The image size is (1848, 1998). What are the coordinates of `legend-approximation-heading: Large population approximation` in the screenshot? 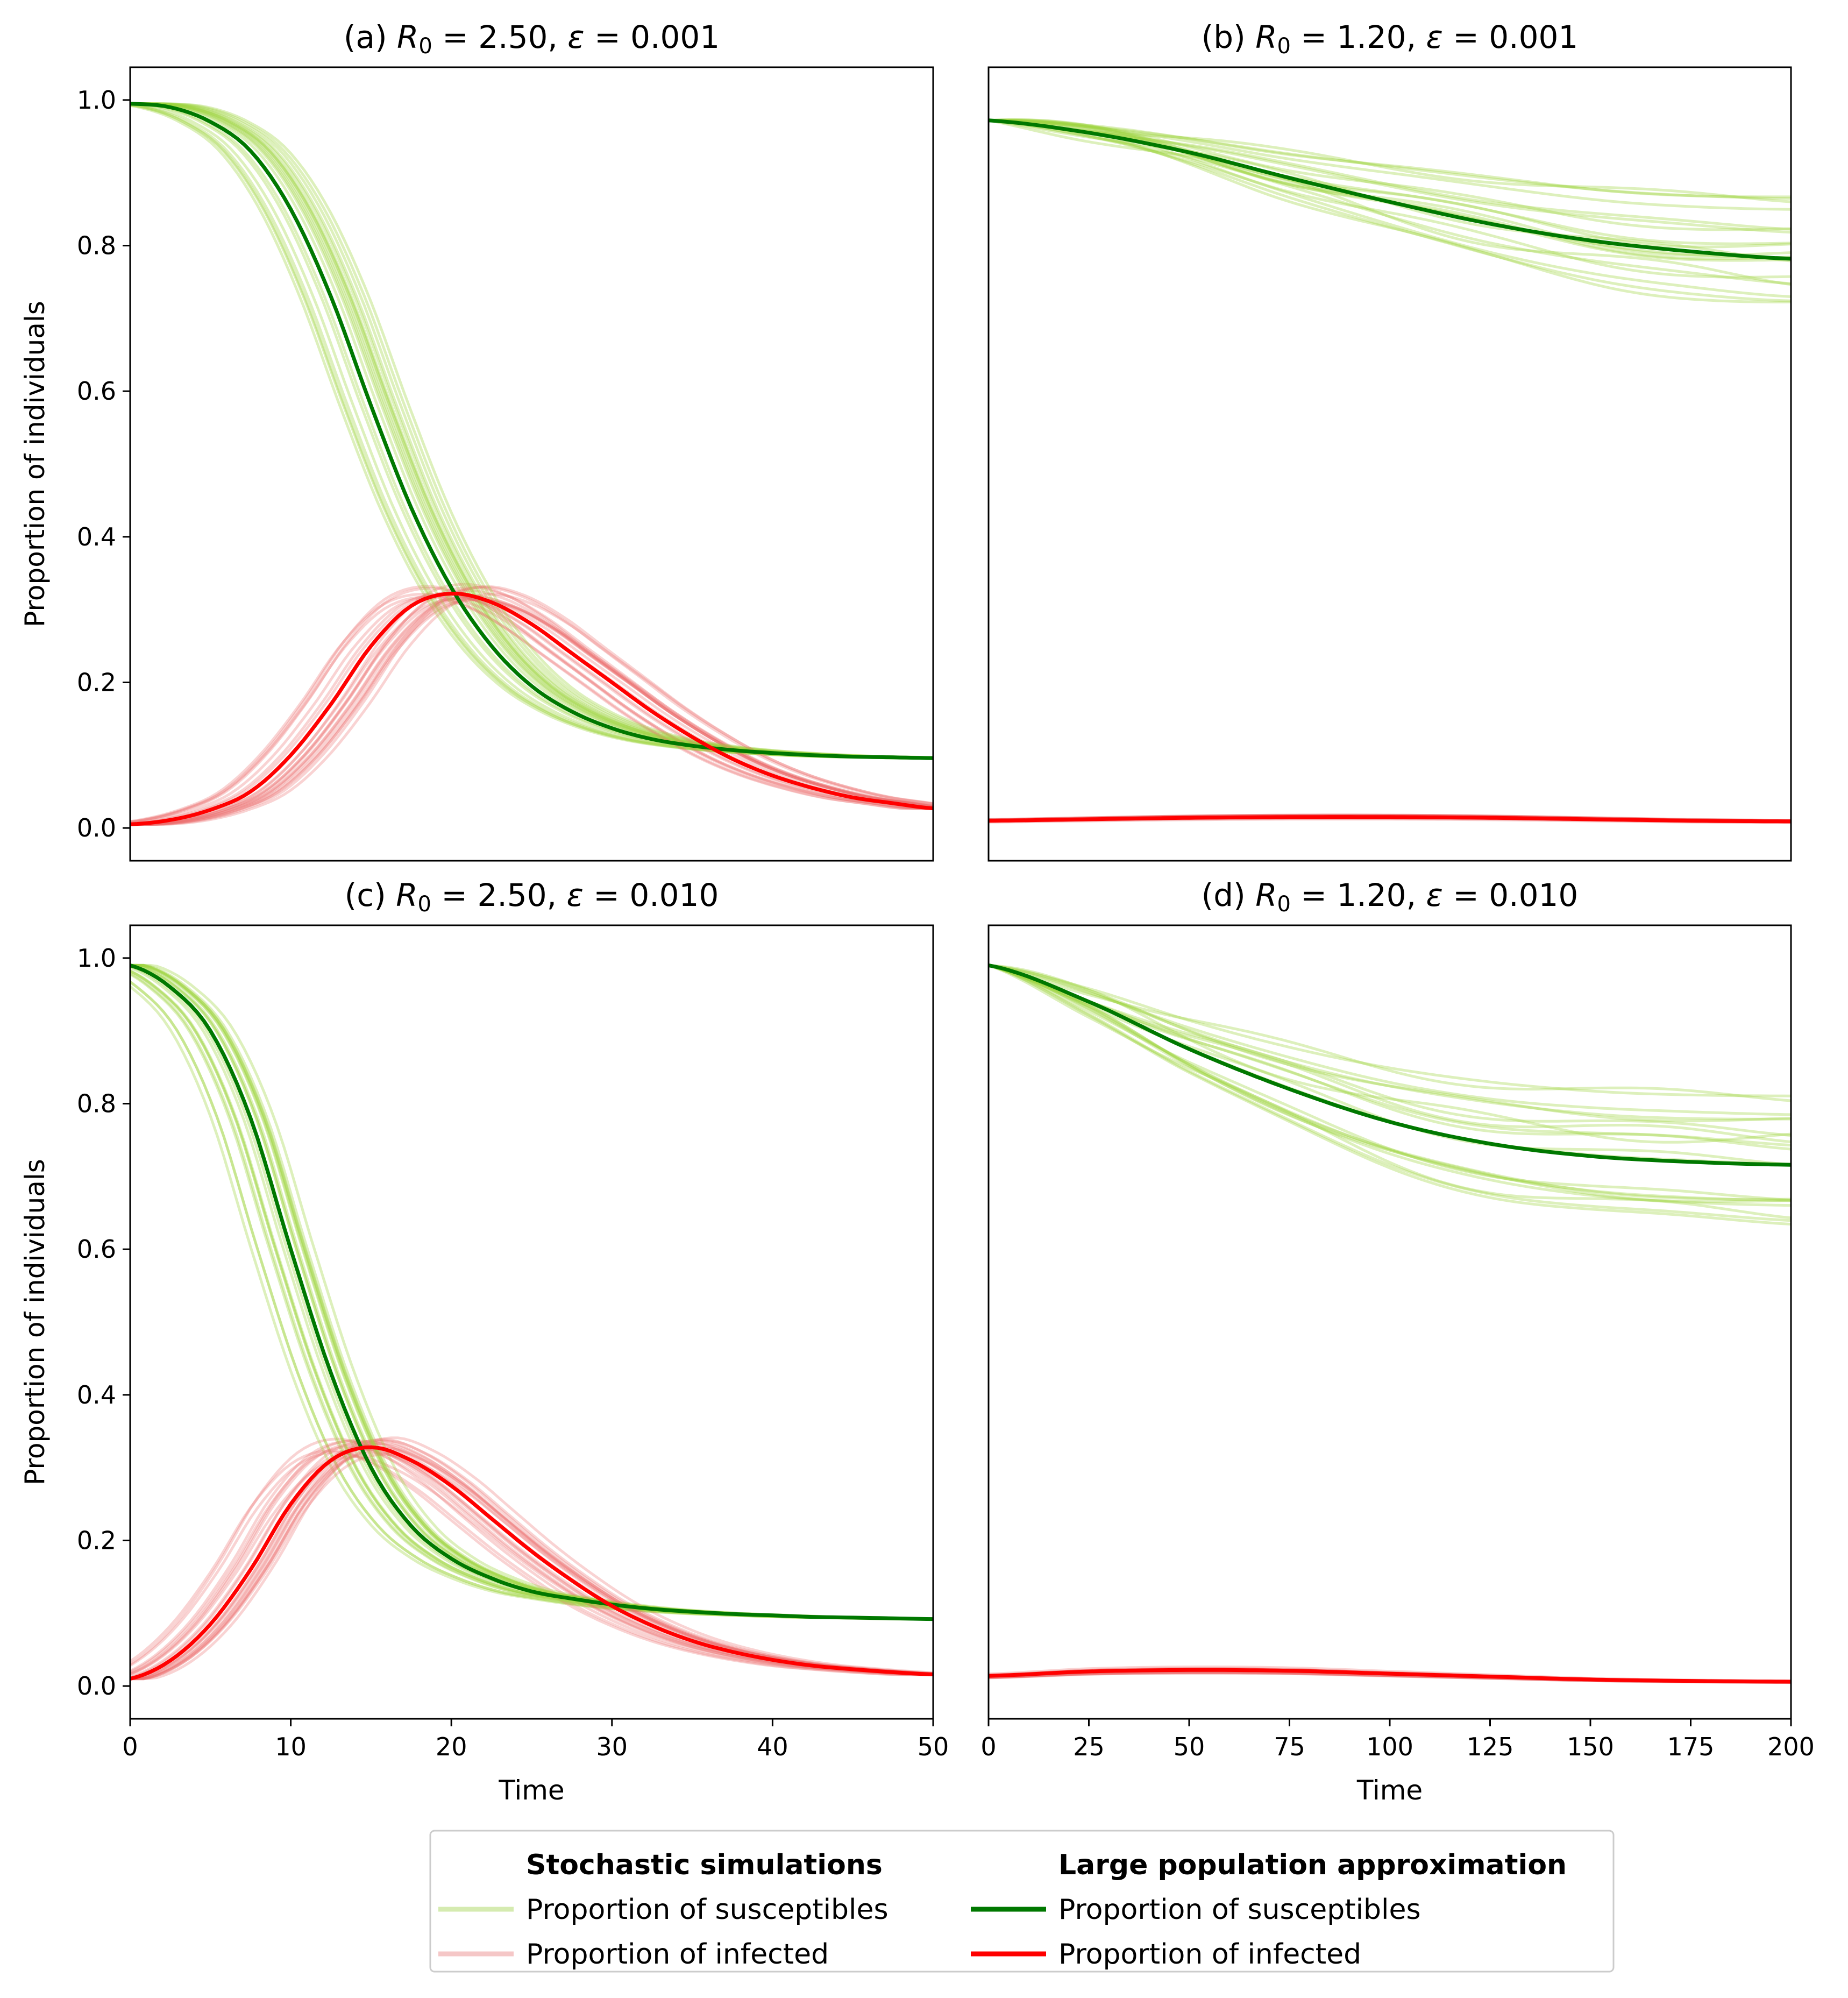 It's located at (1312, 1865).